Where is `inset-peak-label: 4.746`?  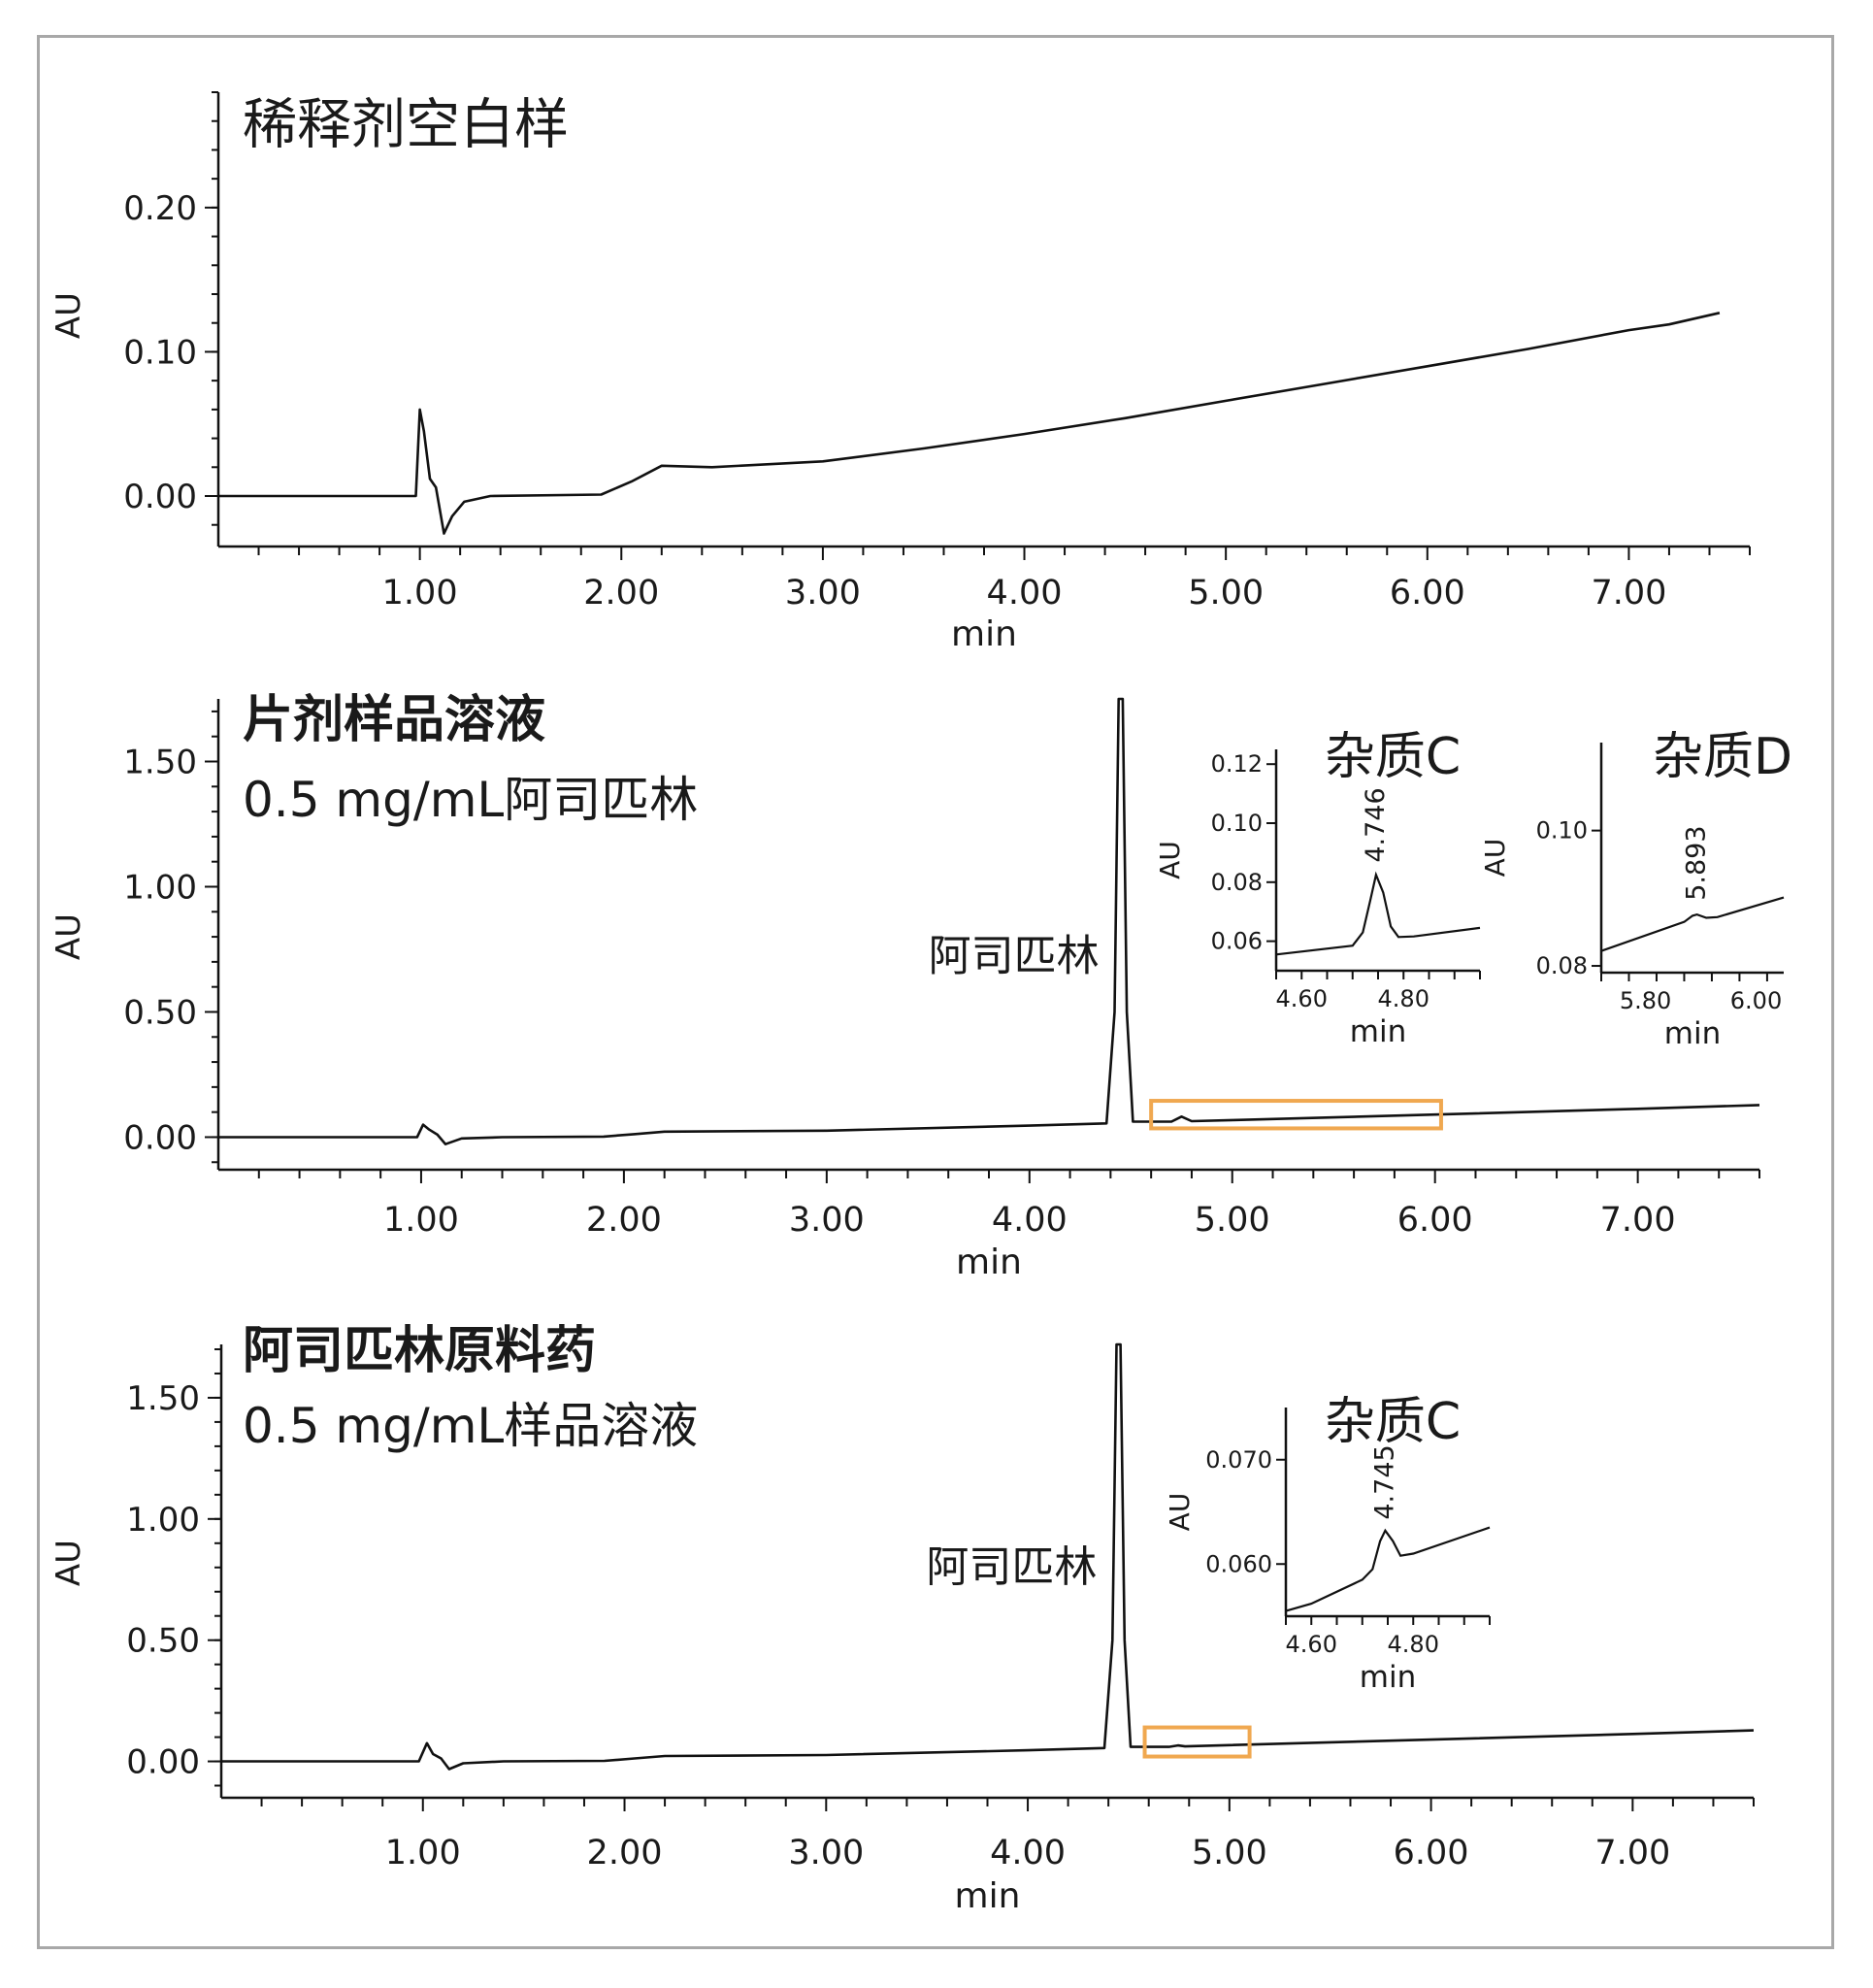 inset-peak-label: 4.746 is located at coordinates (1376, 824).